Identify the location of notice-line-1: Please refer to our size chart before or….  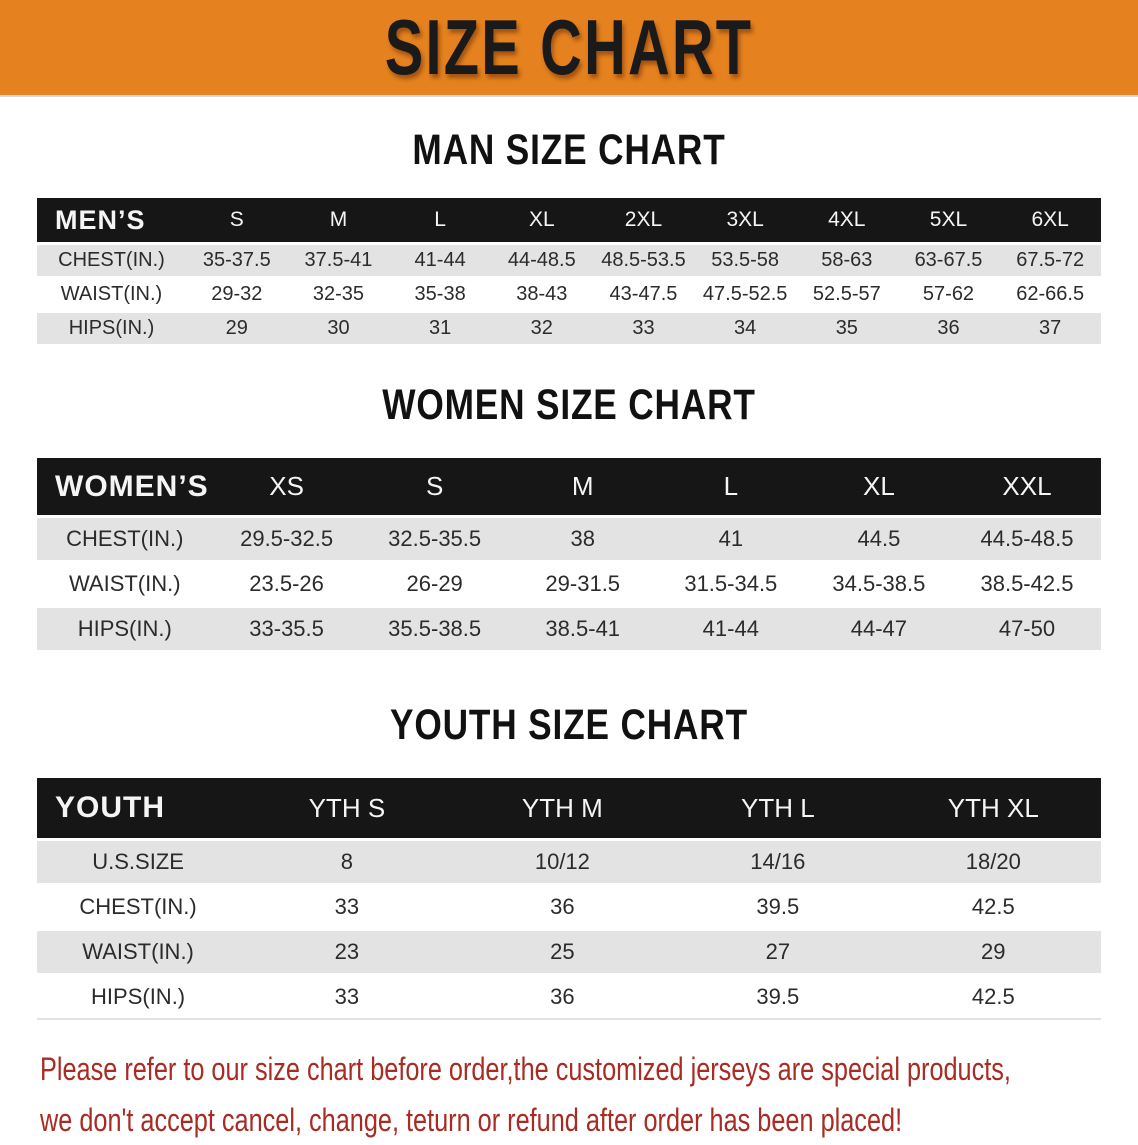
(525, 1069).